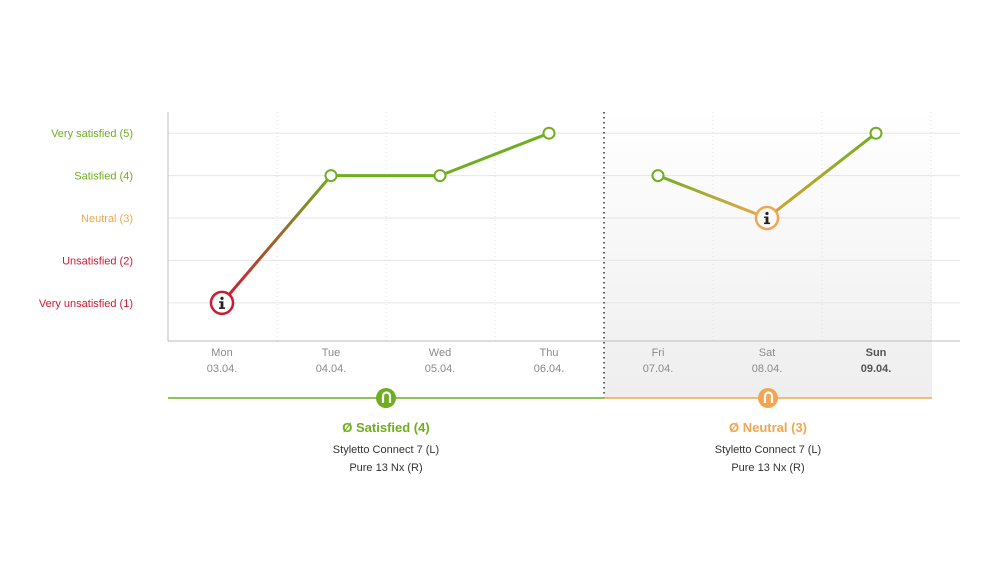  Describe the element at coordinates (86, 304) in the screenshot. I see `y-tick-label: Very unsatisfied (1)` at that location.